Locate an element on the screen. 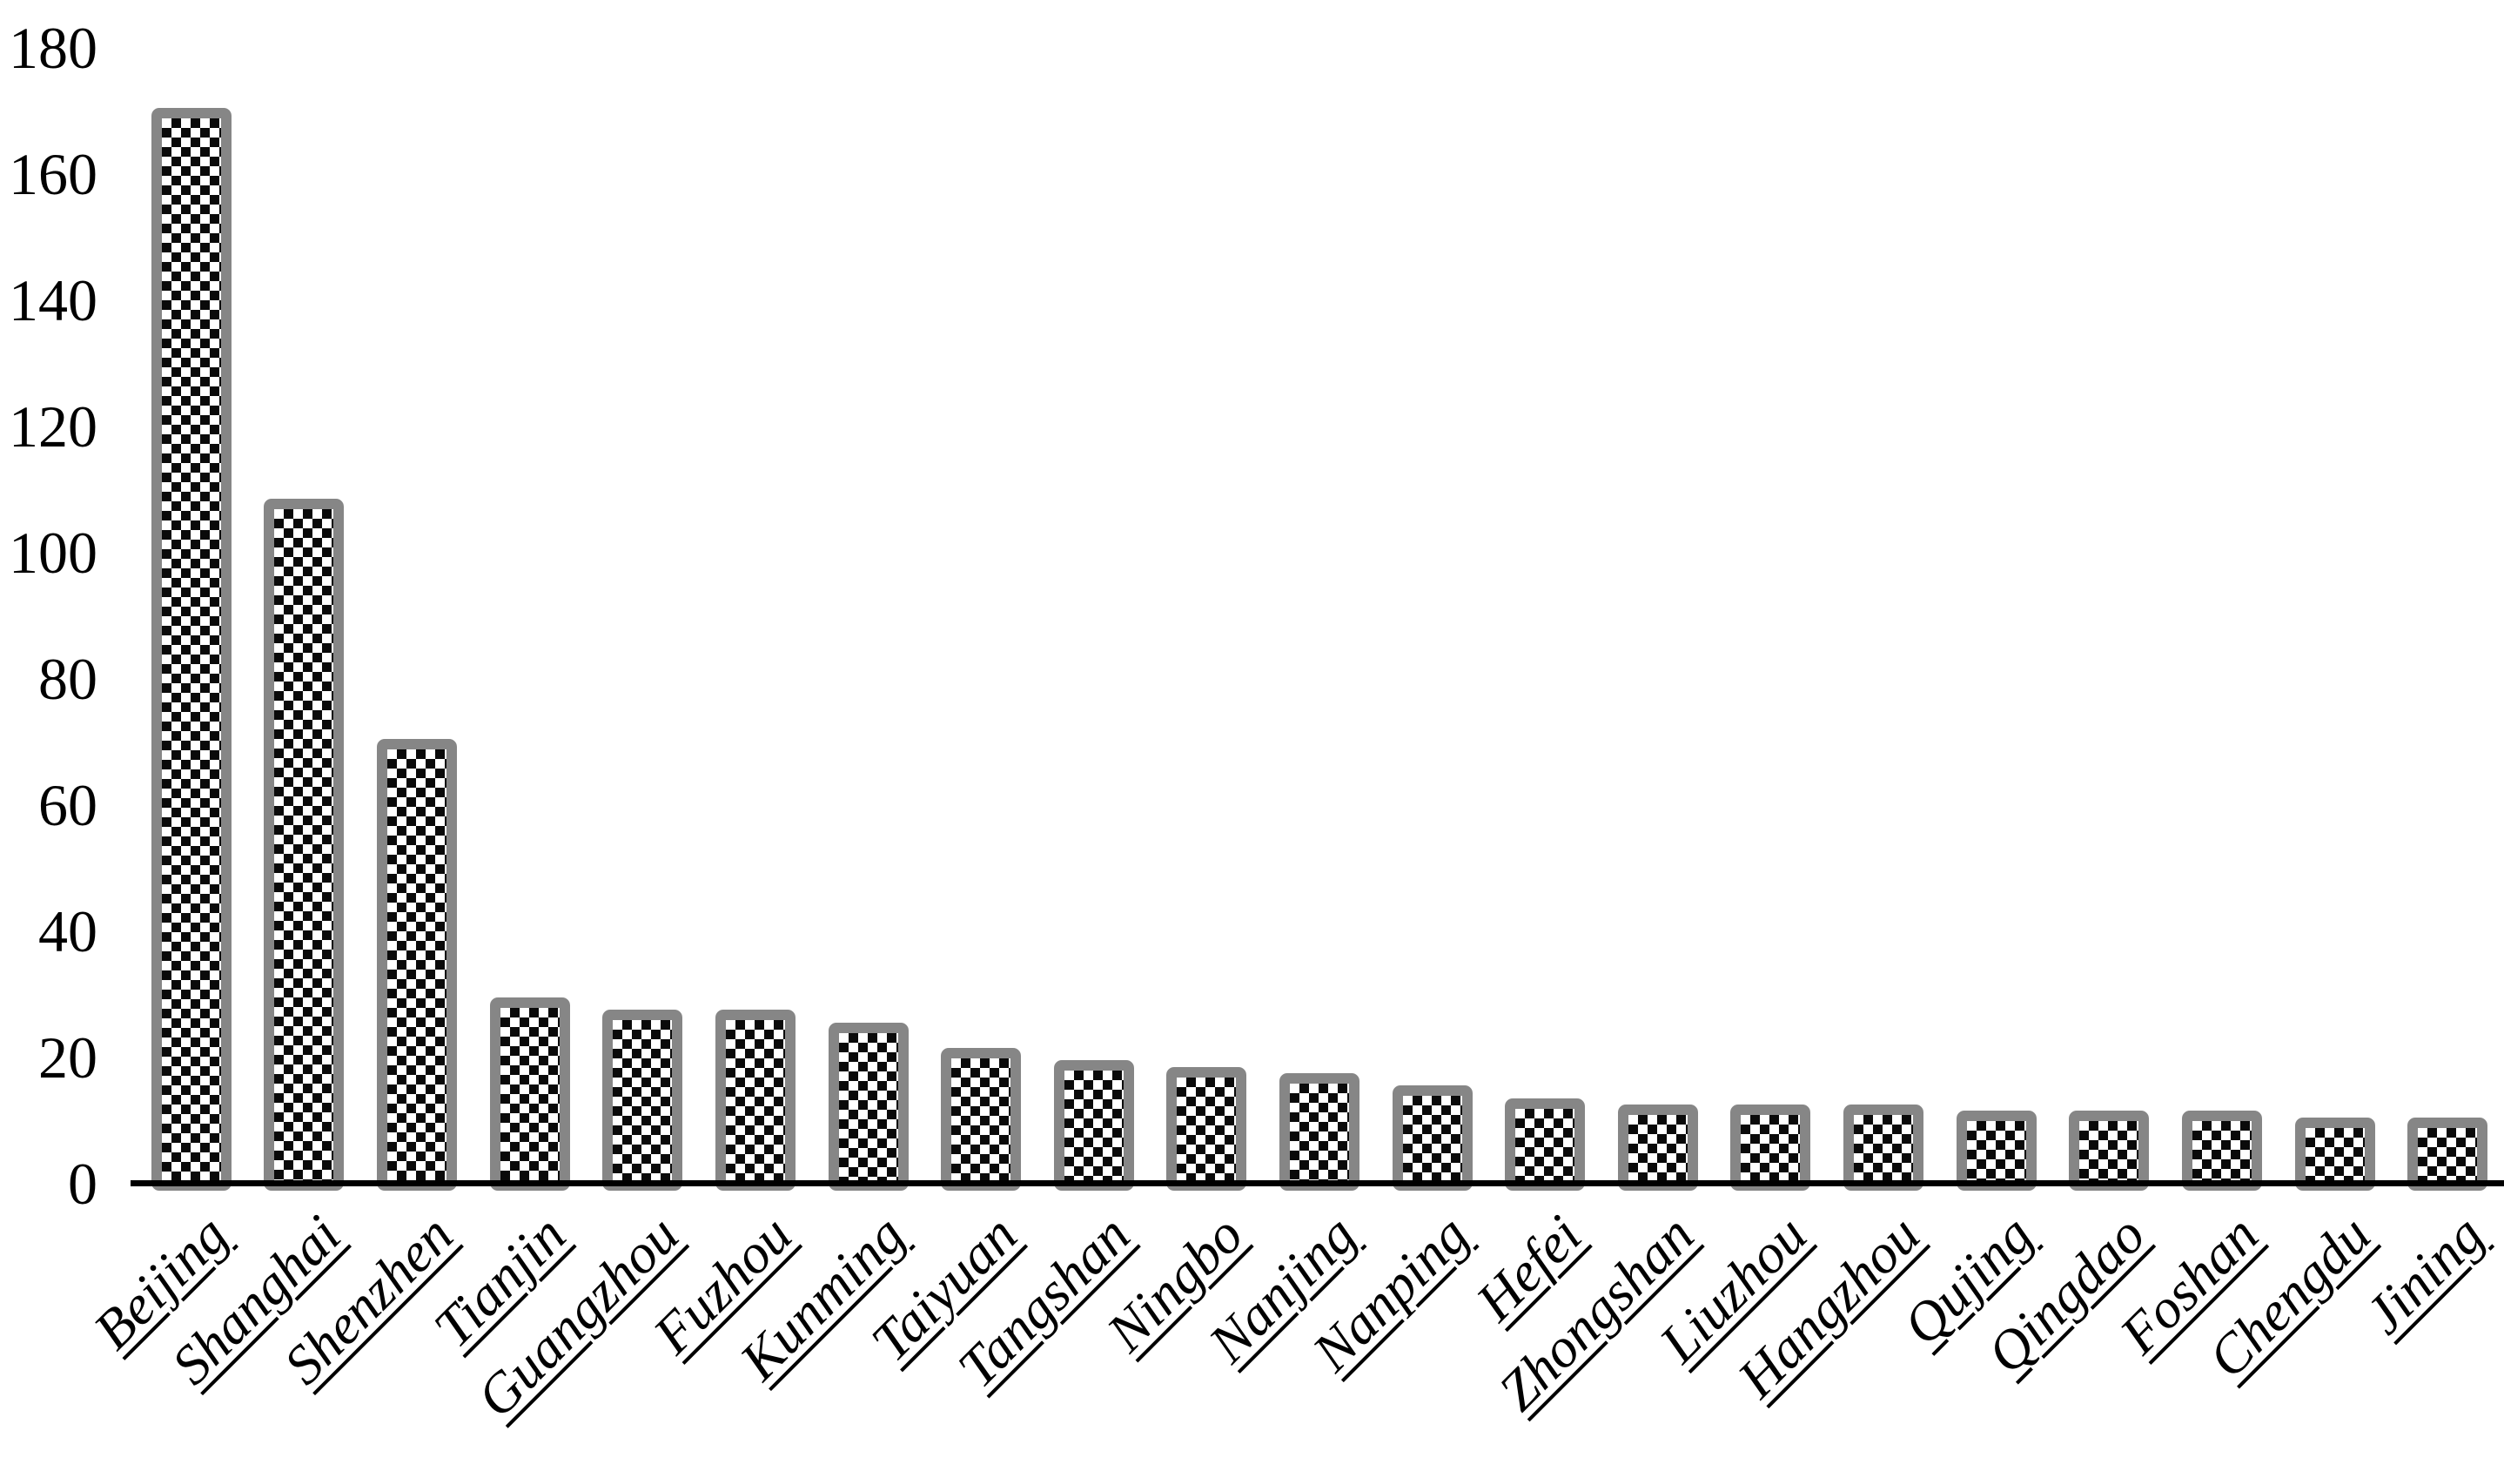  y-axis-tick-label: 40 is located at coordinates (67, 931).